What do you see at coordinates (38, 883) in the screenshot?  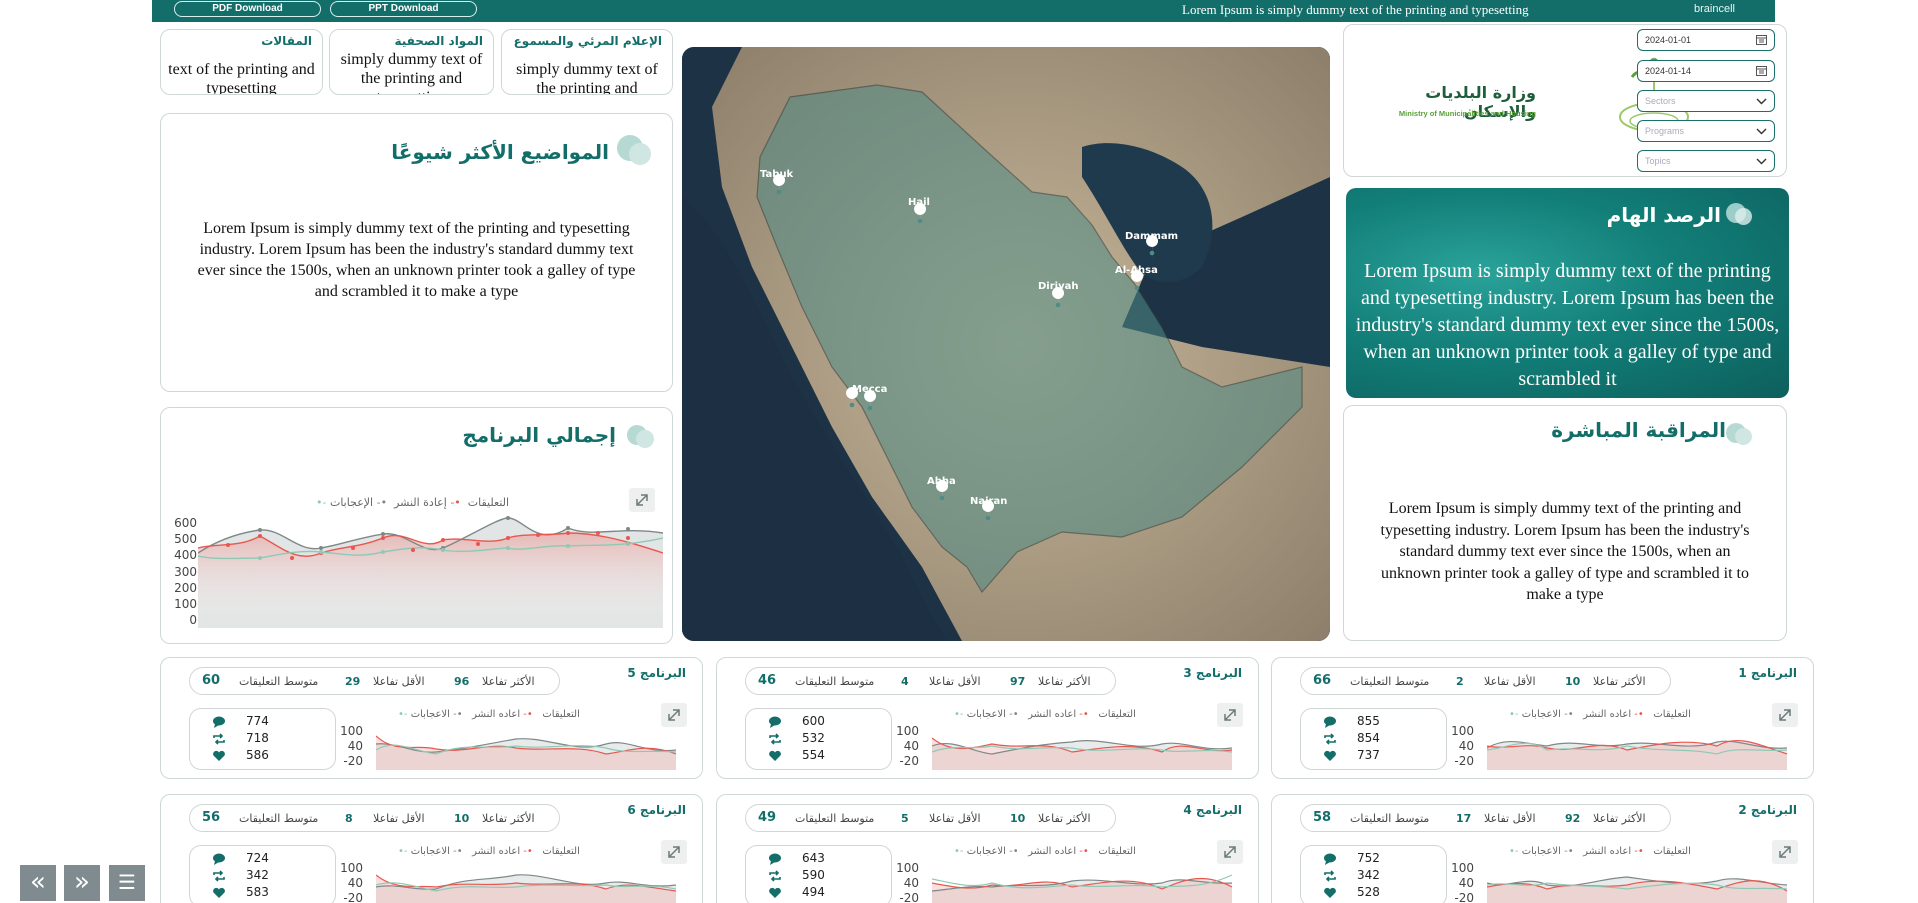 I see `previous-page-button: «` at bounding box center [38, 883].